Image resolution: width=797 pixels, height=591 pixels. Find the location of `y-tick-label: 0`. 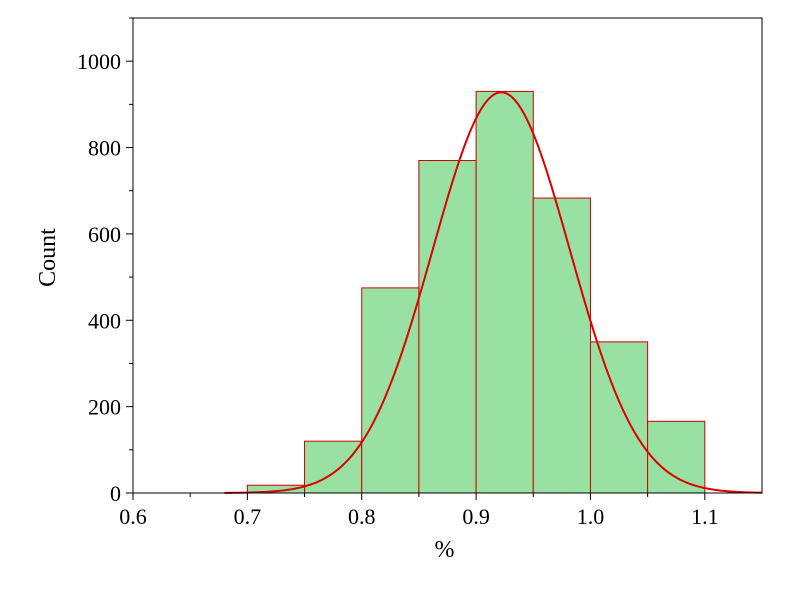

y-tick-label: 0 is located at coordinates (115, 493).